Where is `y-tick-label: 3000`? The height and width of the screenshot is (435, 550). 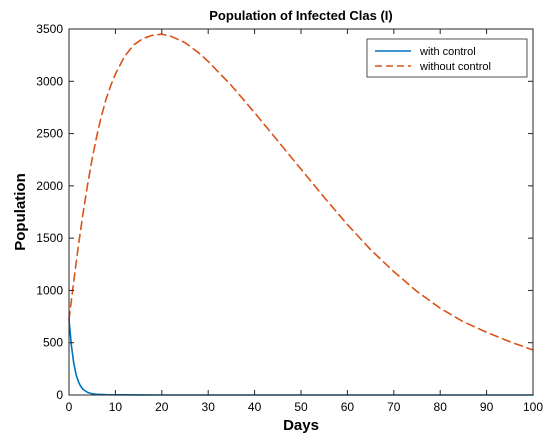
y-tick-label: 3000 is located at coordinates (49, 81).